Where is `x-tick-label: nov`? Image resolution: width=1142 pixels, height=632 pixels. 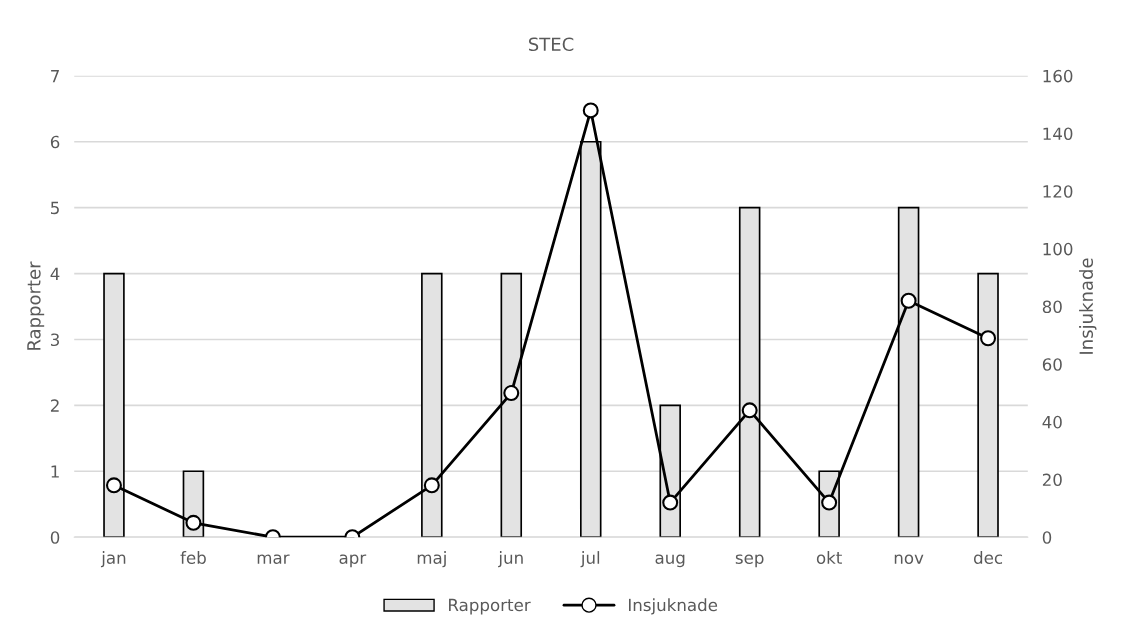 x-tick-label: nov is located at coordinates (909, 559).